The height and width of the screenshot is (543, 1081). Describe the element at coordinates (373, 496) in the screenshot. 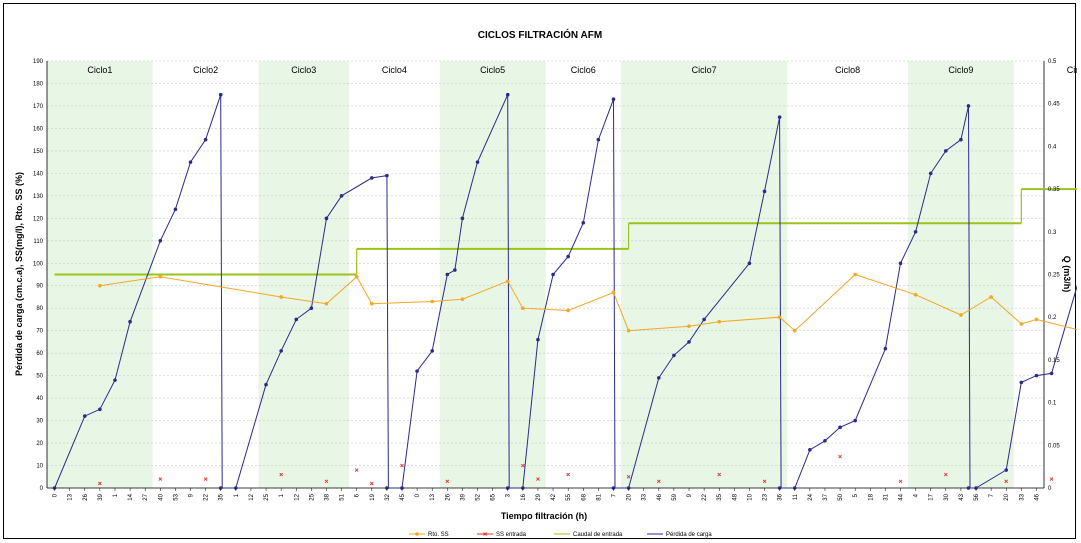

I see `x-tick-label: 19` at that location.